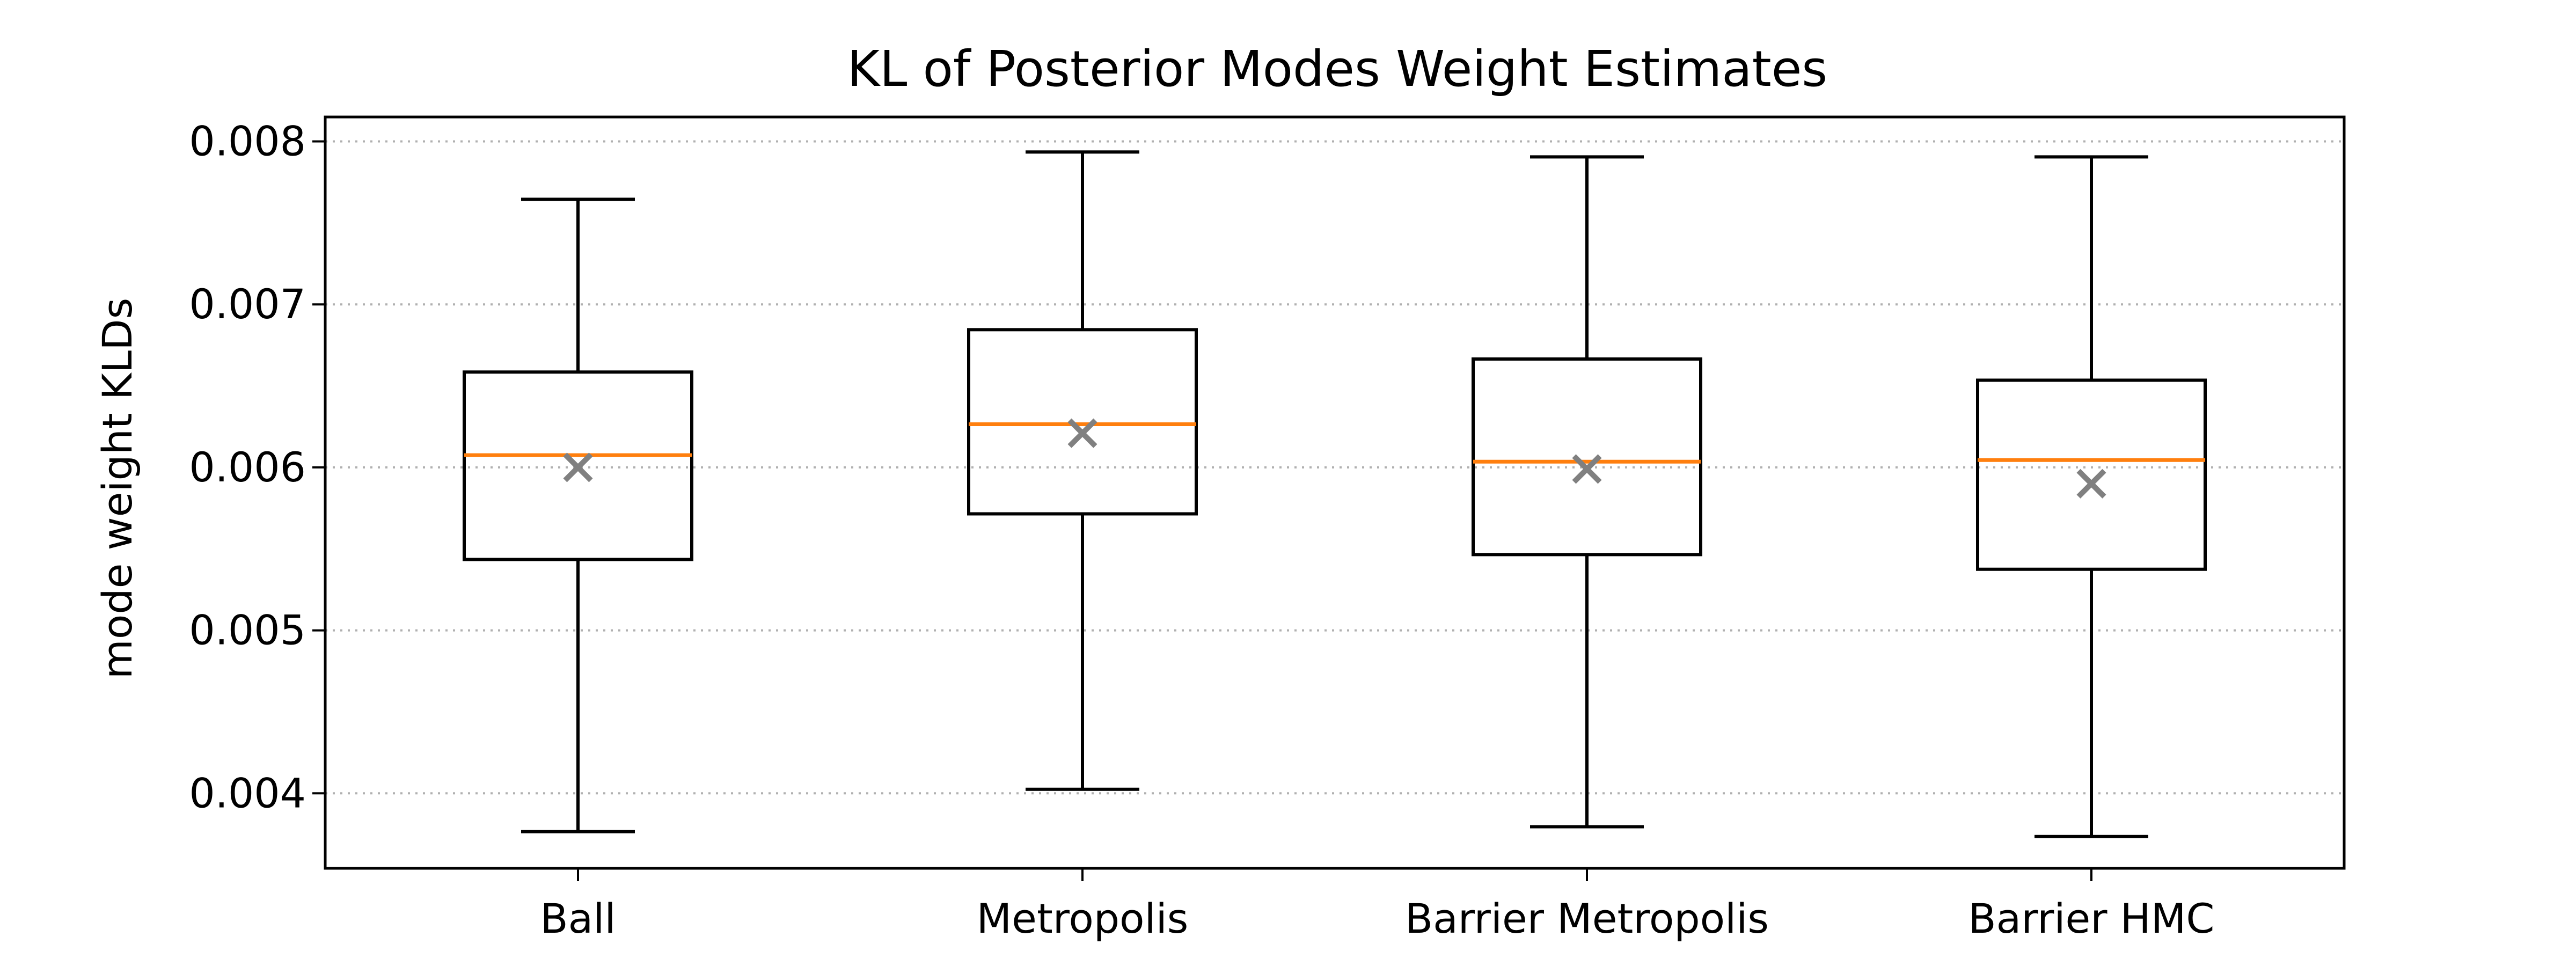 This screenshot has width=2576, height=966. Describe the element at coordinates (247, 304) in the screenshot. I see `y-tick-label: 0.007` at that location.